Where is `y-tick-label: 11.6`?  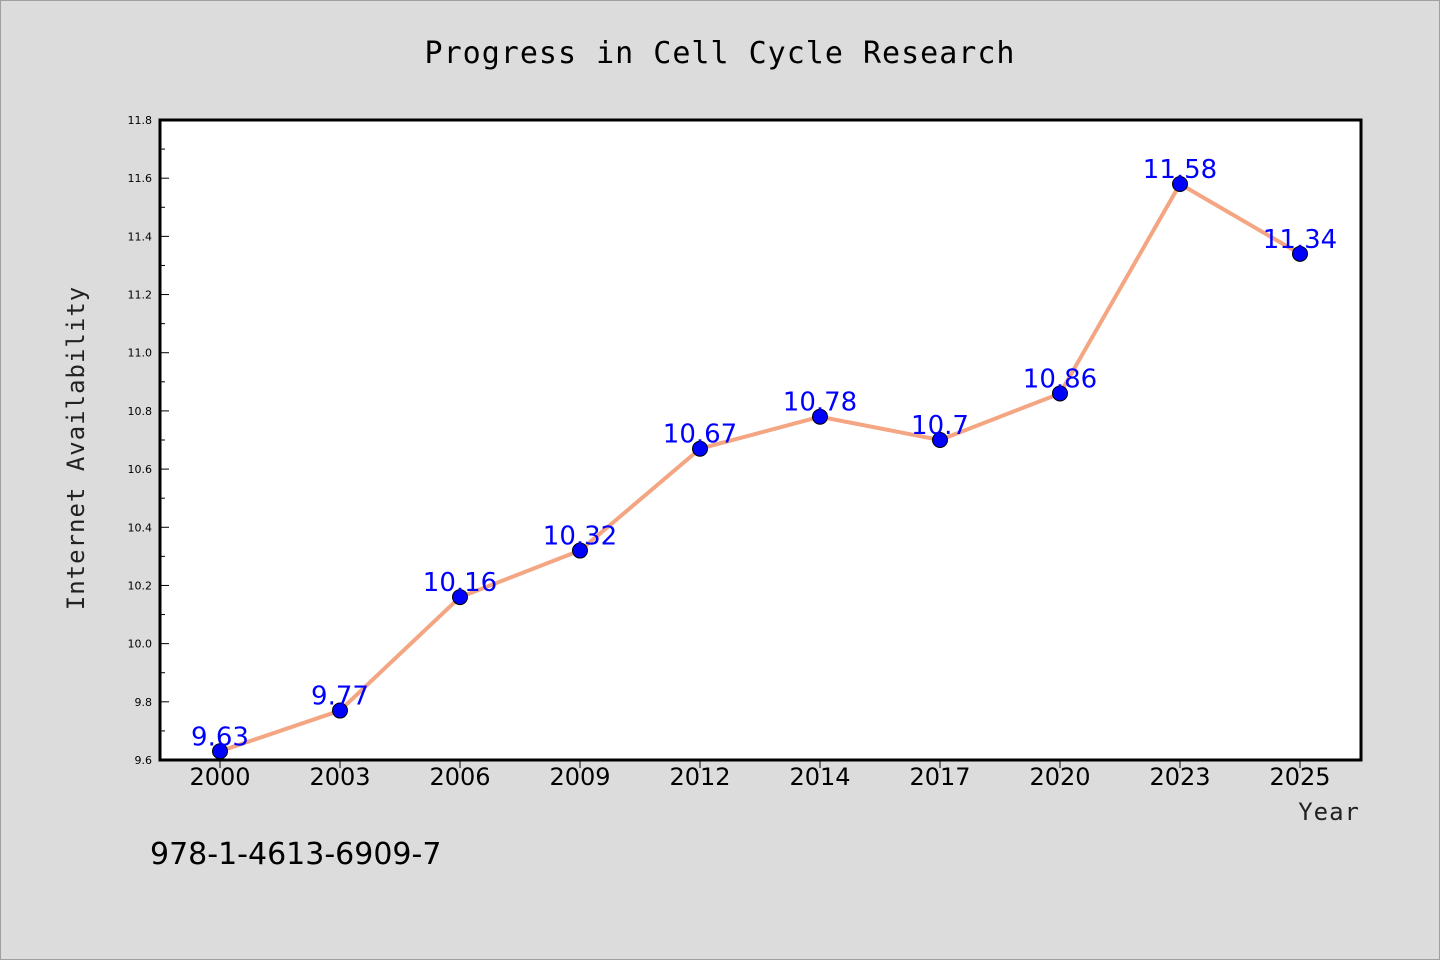 y-tick-label: 11.6 is located at coordinates (140, 178).